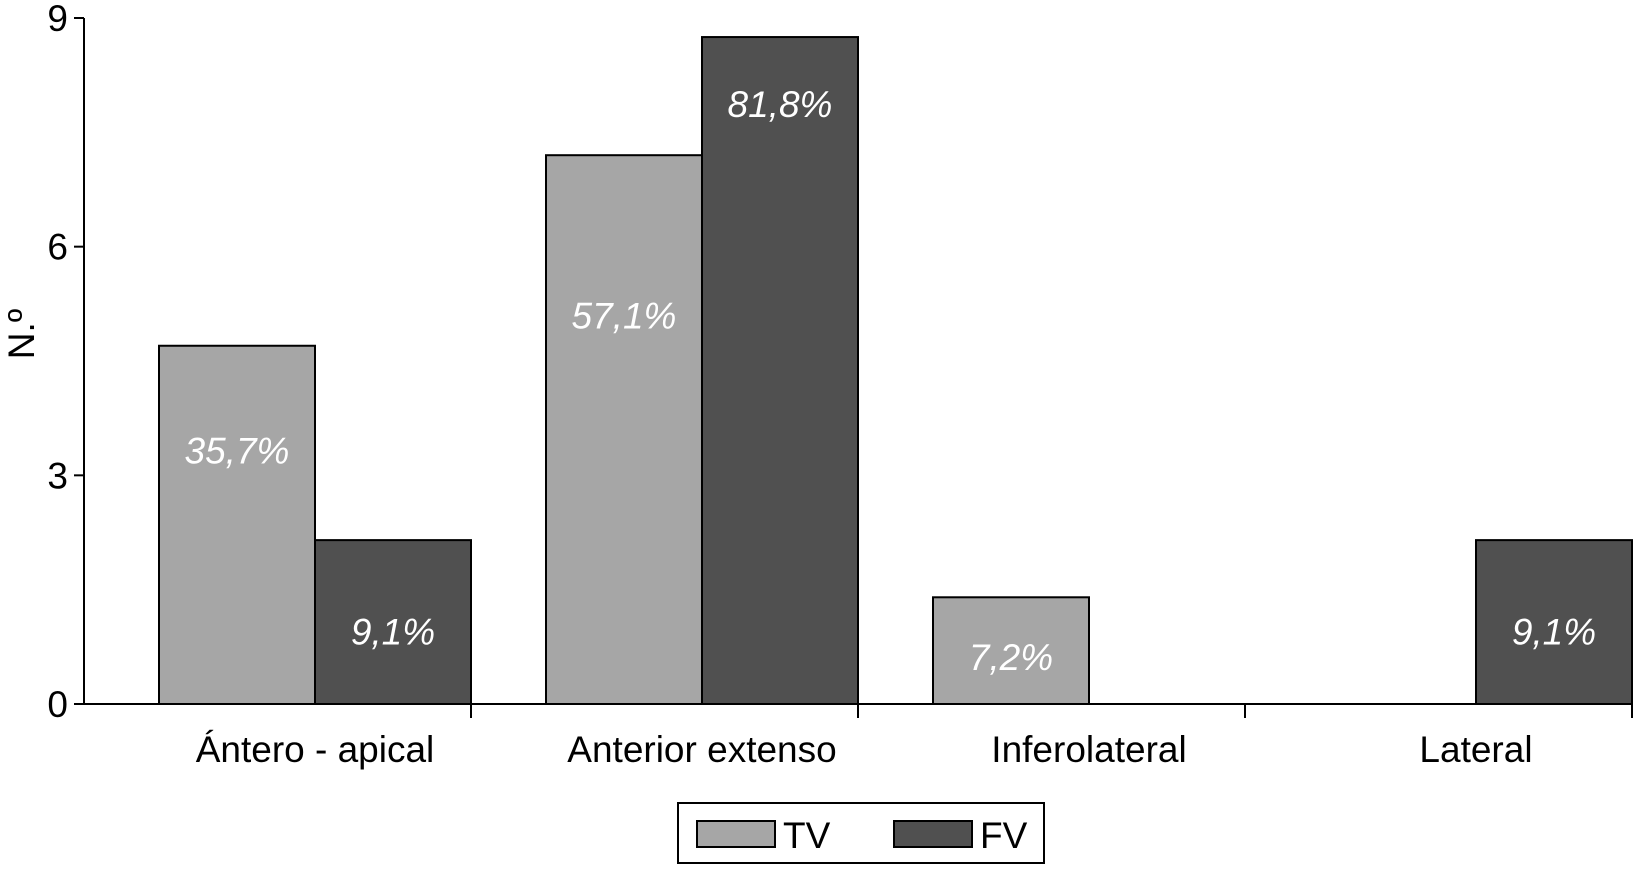  I want to click on legend-label-tv: TV, so click(807, 835).